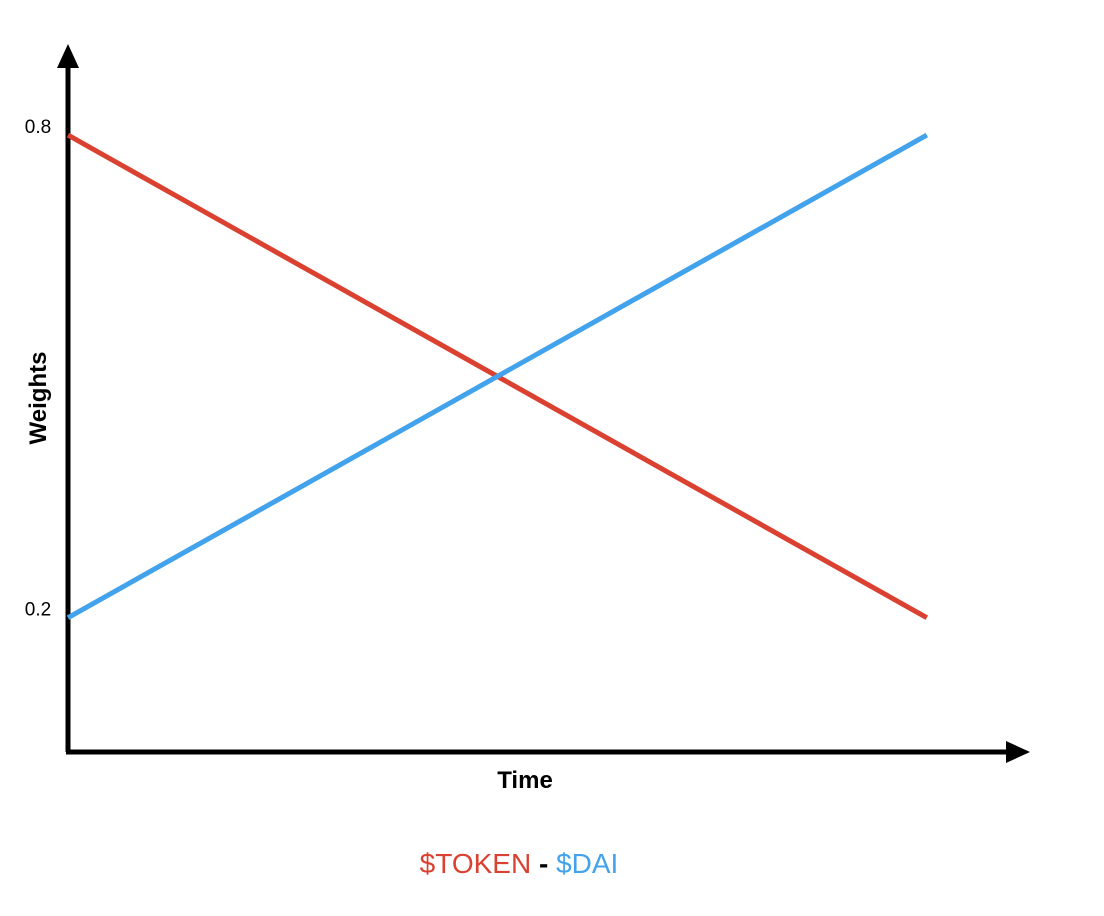 The height and width of the screenshot is (916, 1104). What do you see at coordinates (38, 610) in the screenshot?
I see `y-tick-label: 0.2` at bounding box center [38, 610].